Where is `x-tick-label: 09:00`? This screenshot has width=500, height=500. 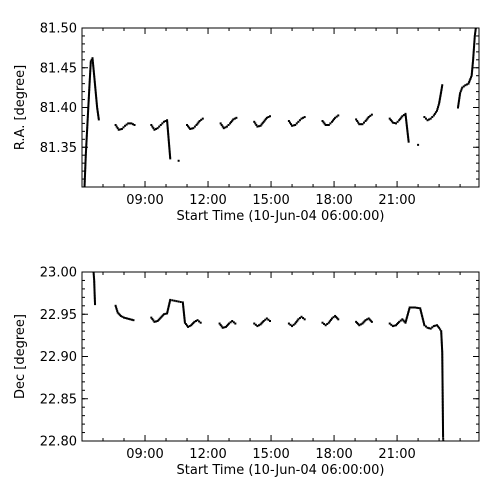 x-tick-label: 09:00 is located at coordinates (144, 454).